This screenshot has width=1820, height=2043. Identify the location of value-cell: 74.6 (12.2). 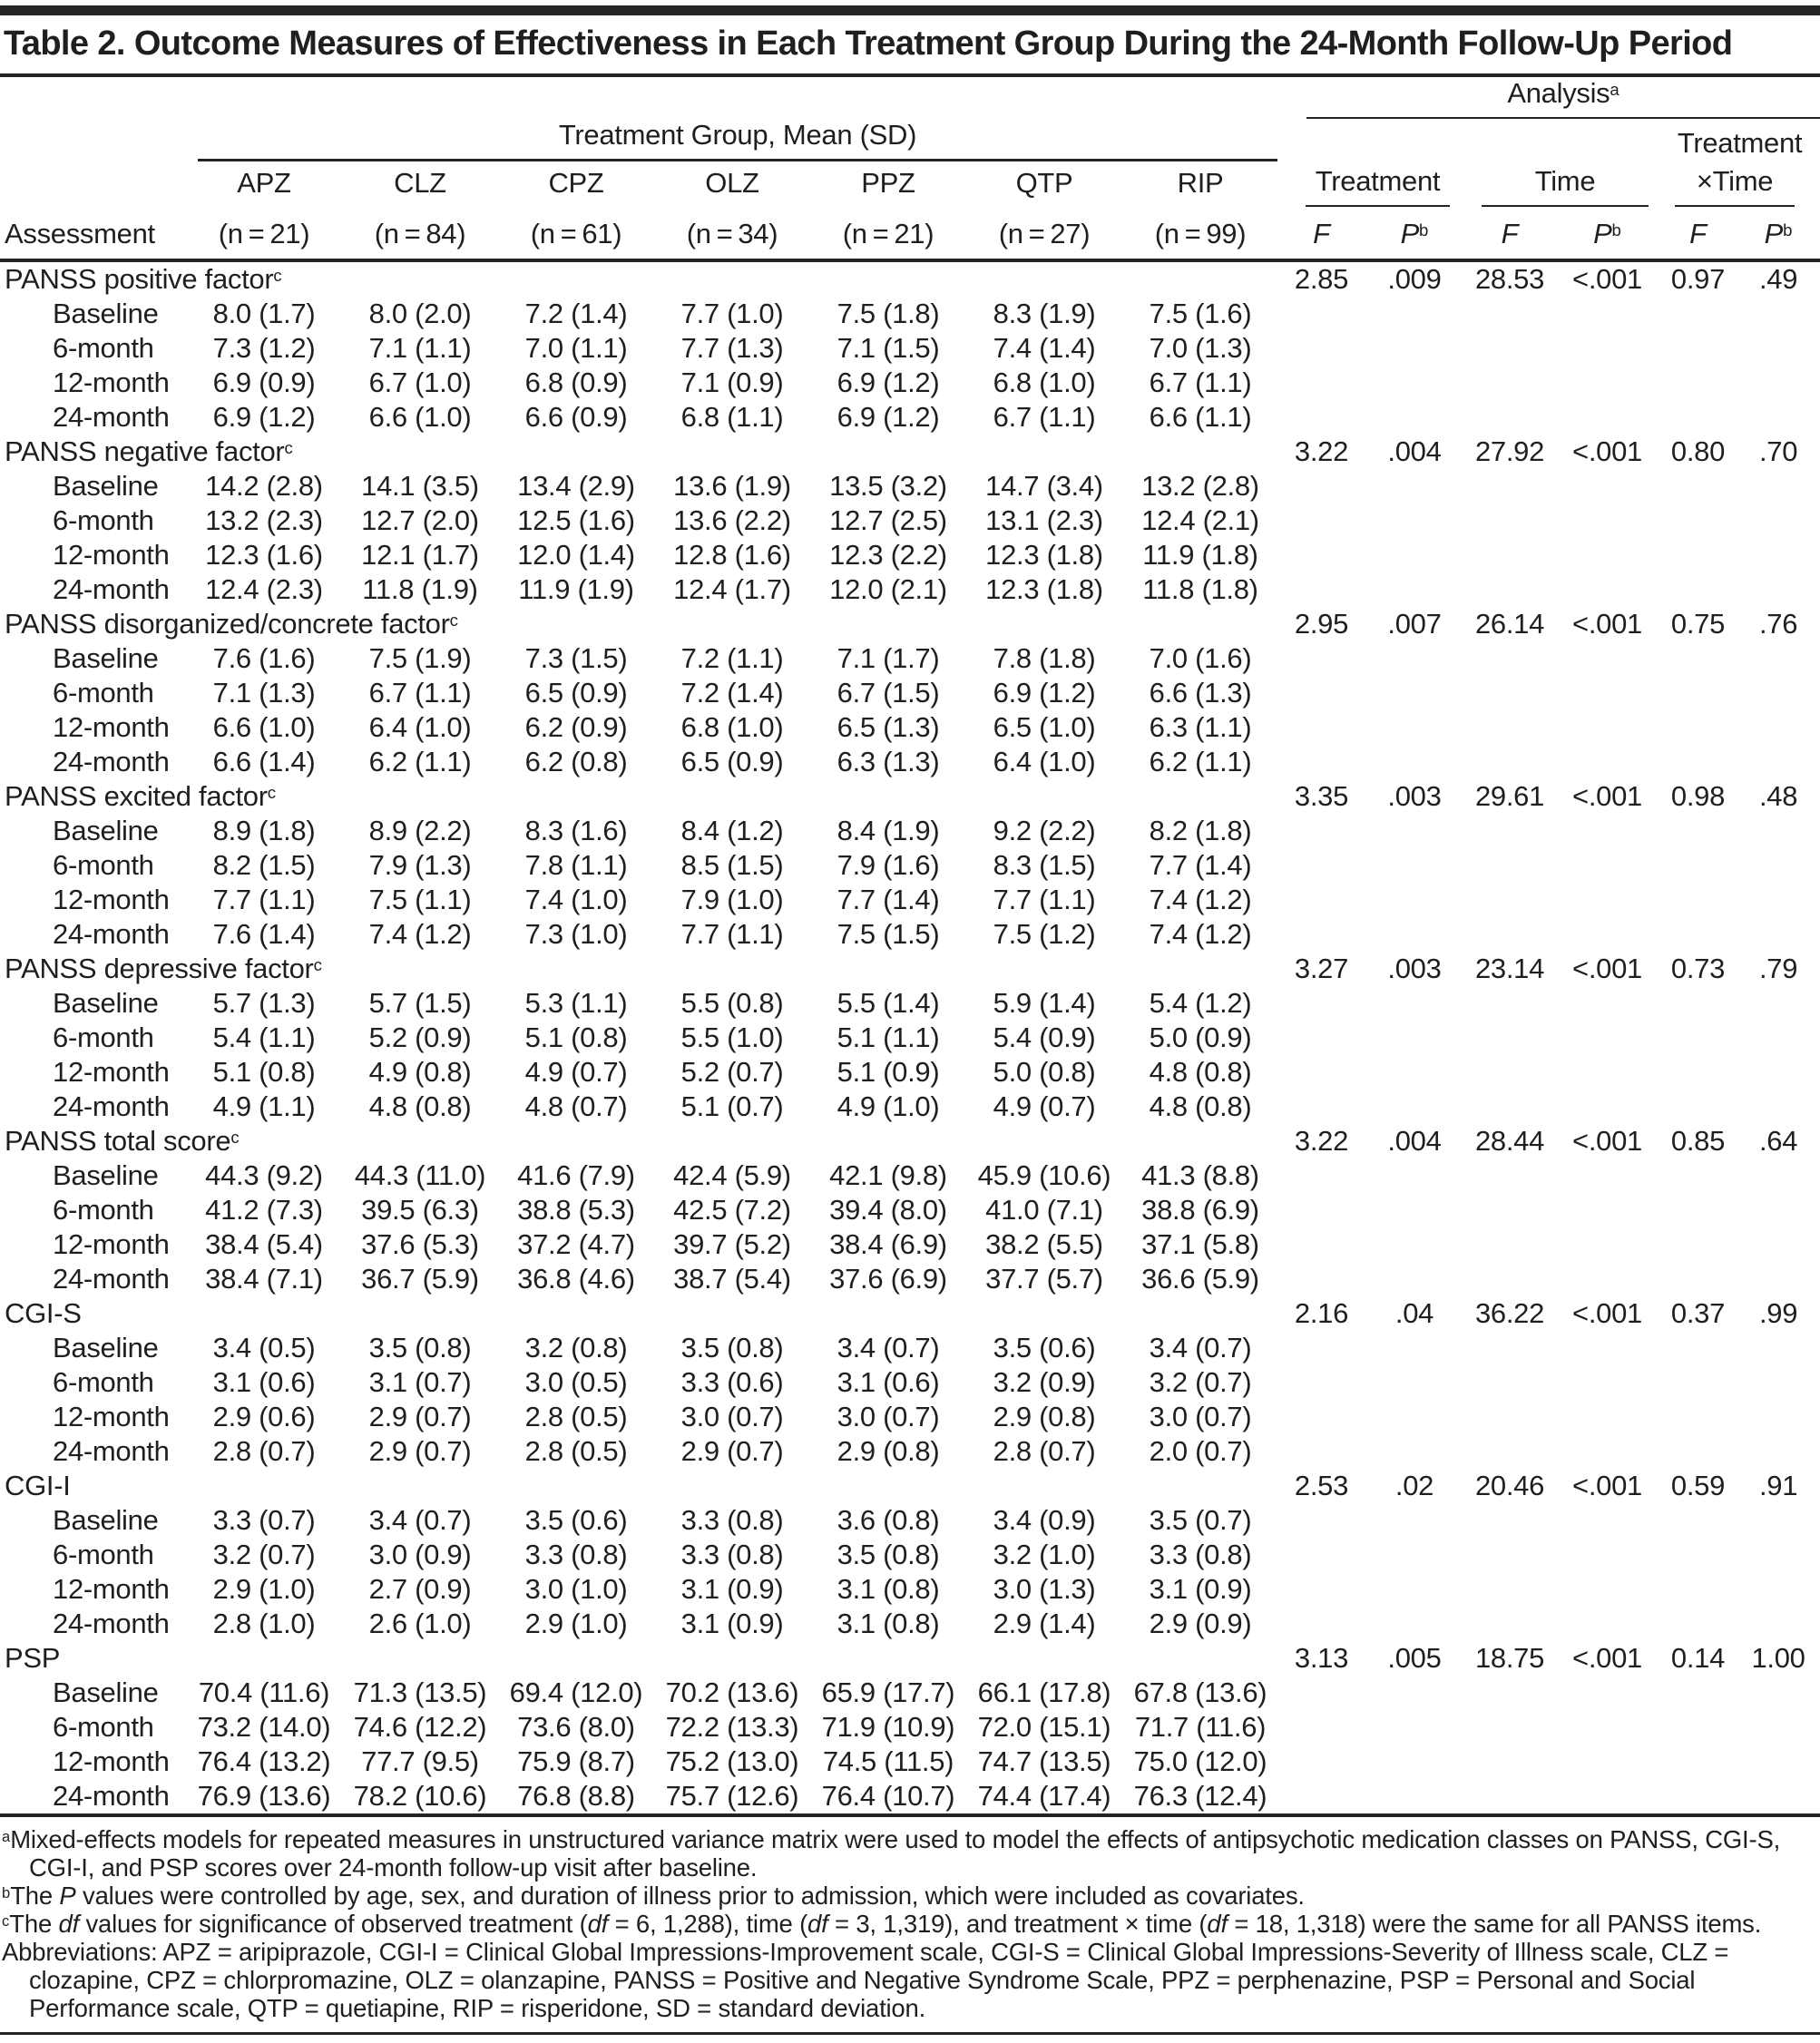
(420, 1727).